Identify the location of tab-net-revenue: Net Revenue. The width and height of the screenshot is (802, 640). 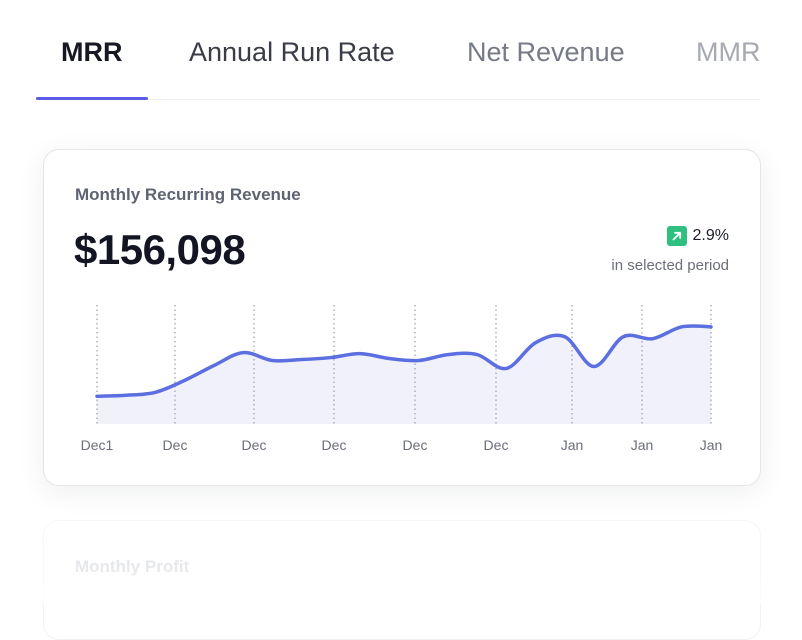
(546, 52).